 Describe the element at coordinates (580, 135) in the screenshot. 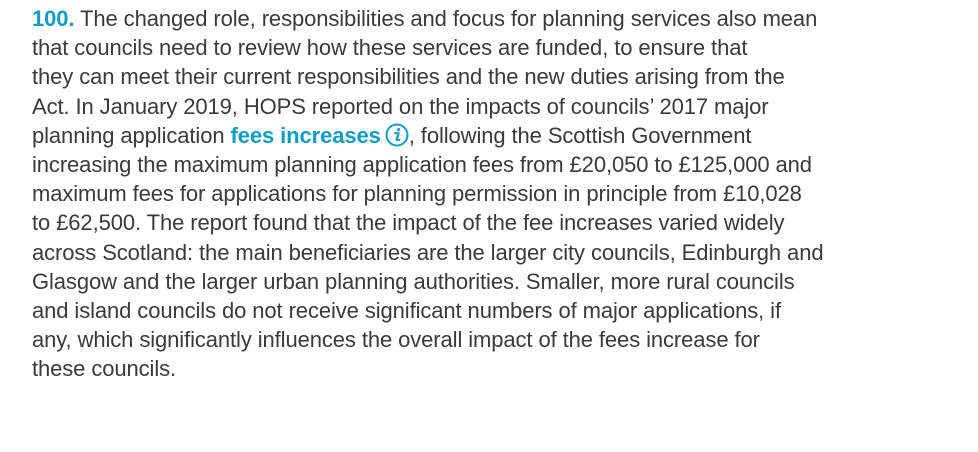

I see `text: , following the Scottish Government` at that location.